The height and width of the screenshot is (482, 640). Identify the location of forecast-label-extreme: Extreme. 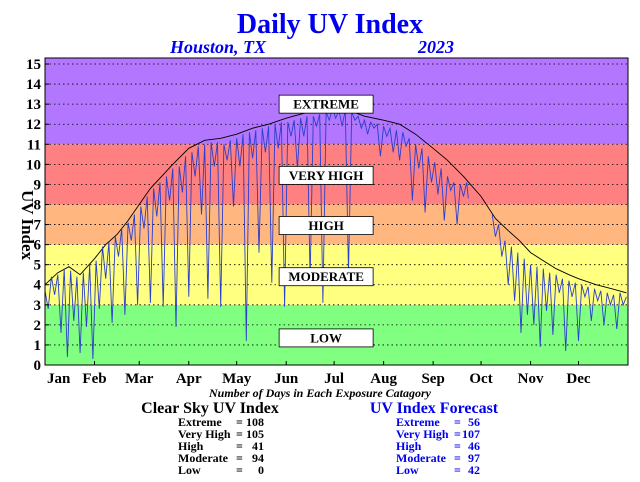
(418, 422).